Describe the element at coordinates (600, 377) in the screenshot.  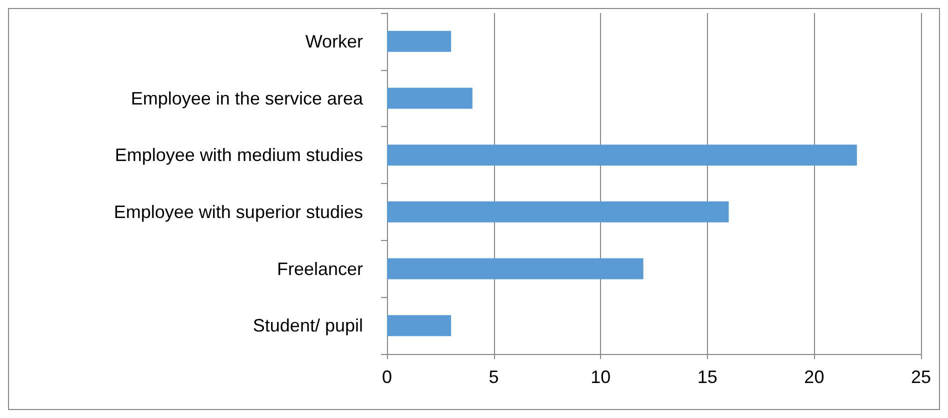
I see `x-tick-label: 10` at that location.